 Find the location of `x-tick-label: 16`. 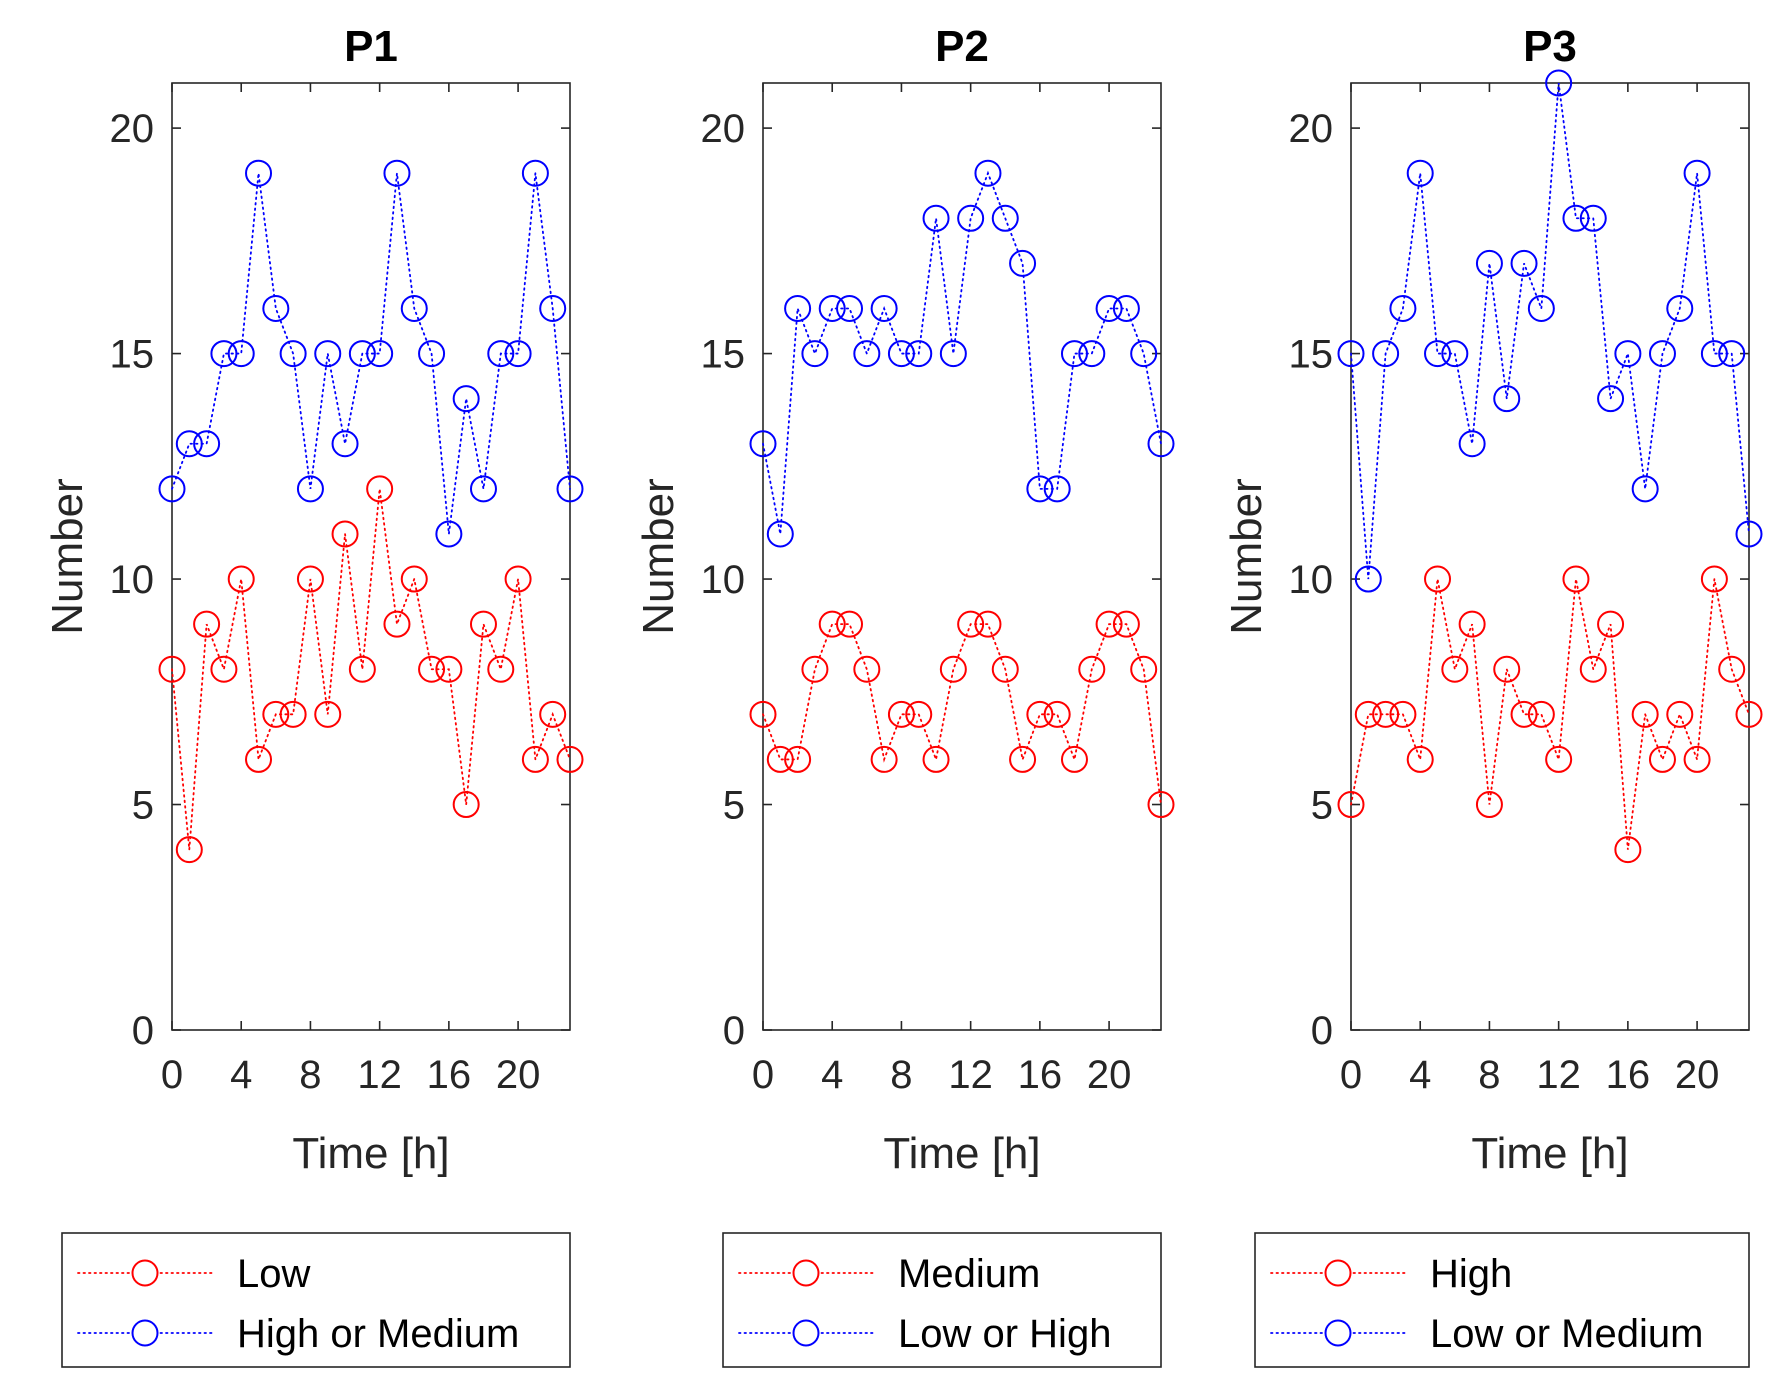

x-tick-label: 16 is located at coordinates (1628, 1075).